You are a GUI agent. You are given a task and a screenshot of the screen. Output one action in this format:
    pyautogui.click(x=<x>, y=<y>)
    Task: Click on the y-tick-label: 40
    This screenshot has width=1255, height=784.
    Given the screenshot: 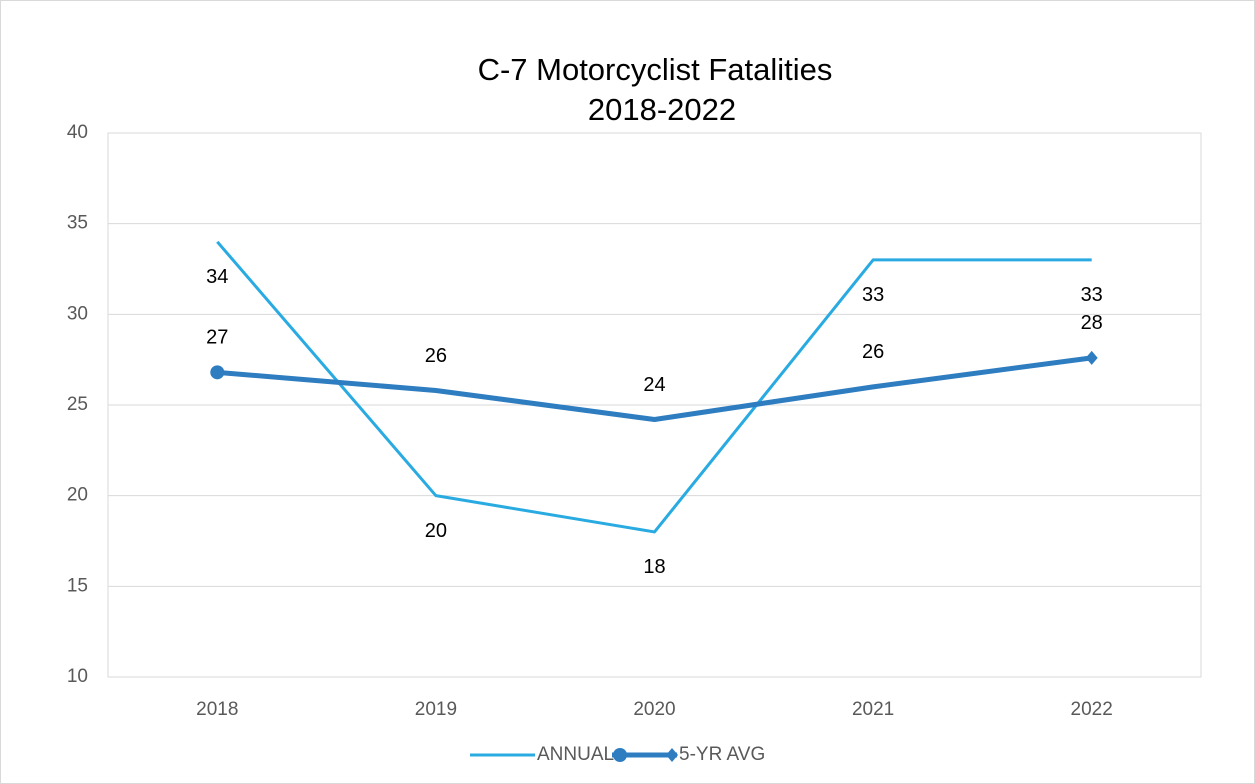 What is the action you would take?
    pyautogui.click(x=77, y=132)
    